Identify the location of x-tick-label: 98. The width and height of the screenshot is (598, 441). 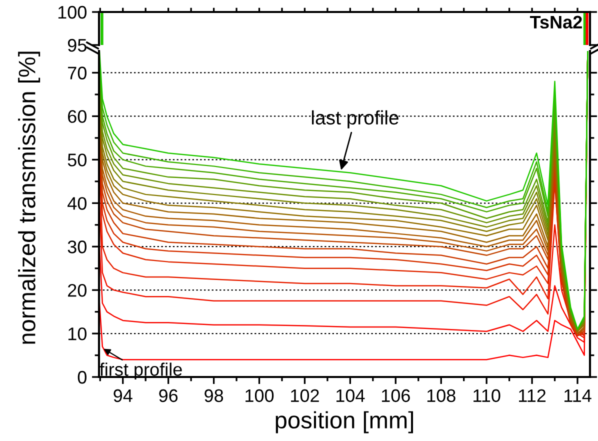
(214, 395).